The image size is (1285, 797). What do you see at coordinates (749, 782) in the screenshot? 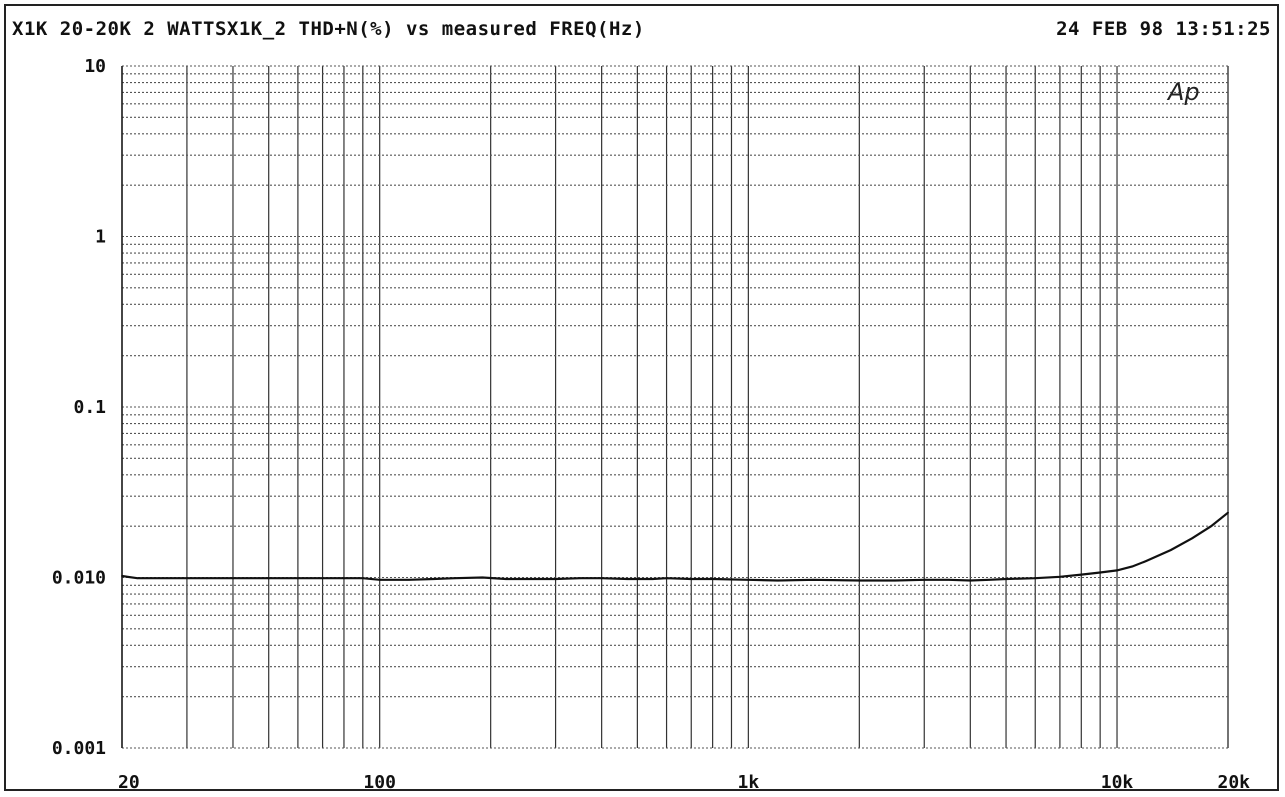
I see `x-tick-label: 1k` at bounding box center [749, 782].